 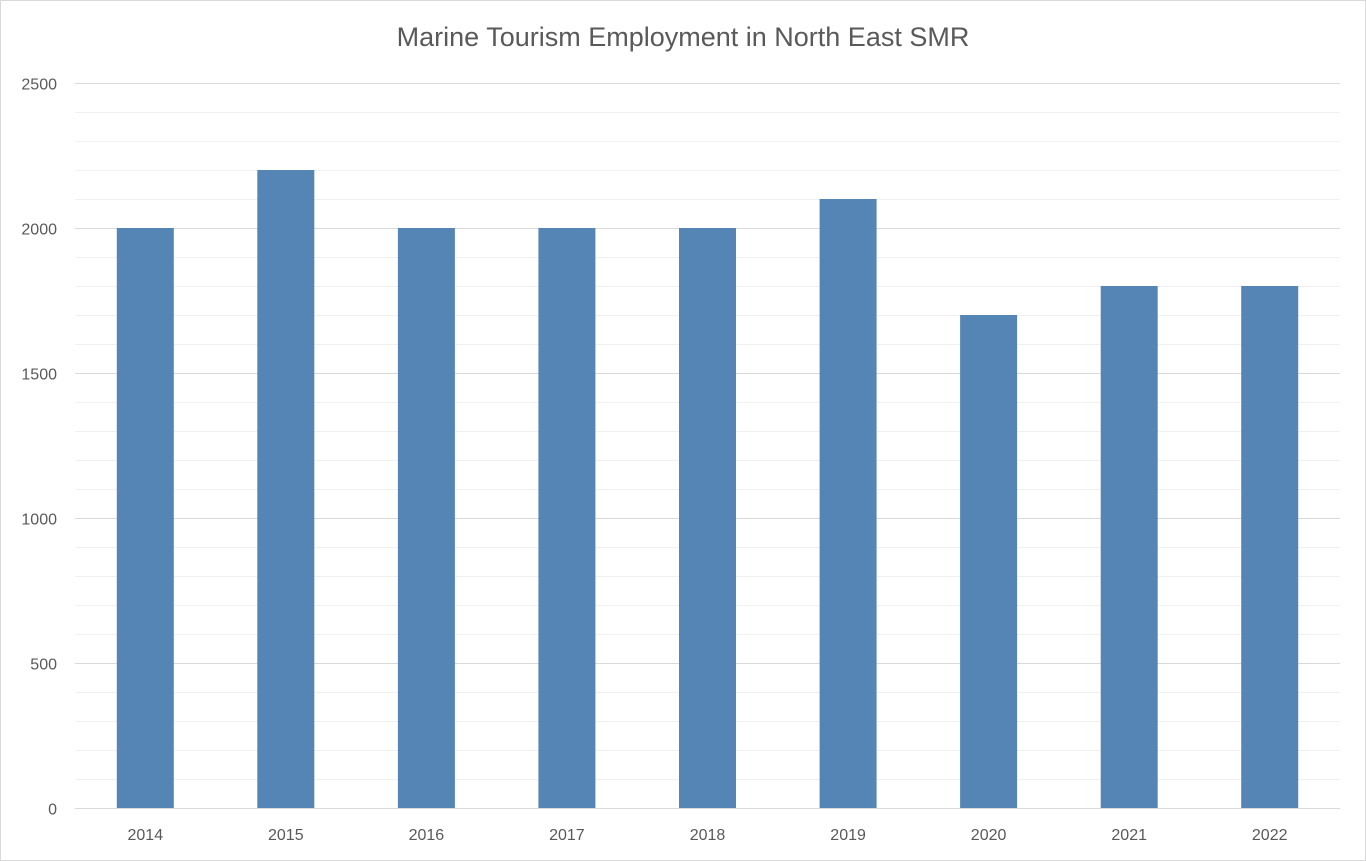 What do you see at coordinates (1129, 547) in the screenshot?
I see `bar-2021` at bounding box center [1129, 547].